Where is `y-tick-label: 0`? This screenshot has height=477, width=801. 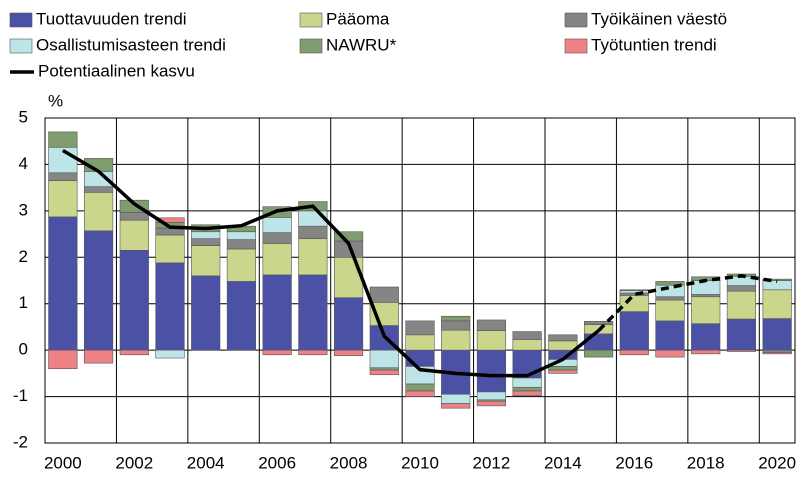
y-tick-label: 0 is located at coordinates (23, 349).